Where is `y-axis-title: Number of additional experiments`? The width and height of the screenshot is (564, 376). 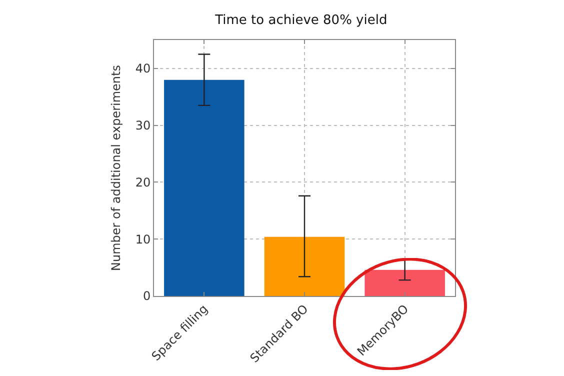
y-axis-title: Number of additional experiments is located at coordinates (116, 168).